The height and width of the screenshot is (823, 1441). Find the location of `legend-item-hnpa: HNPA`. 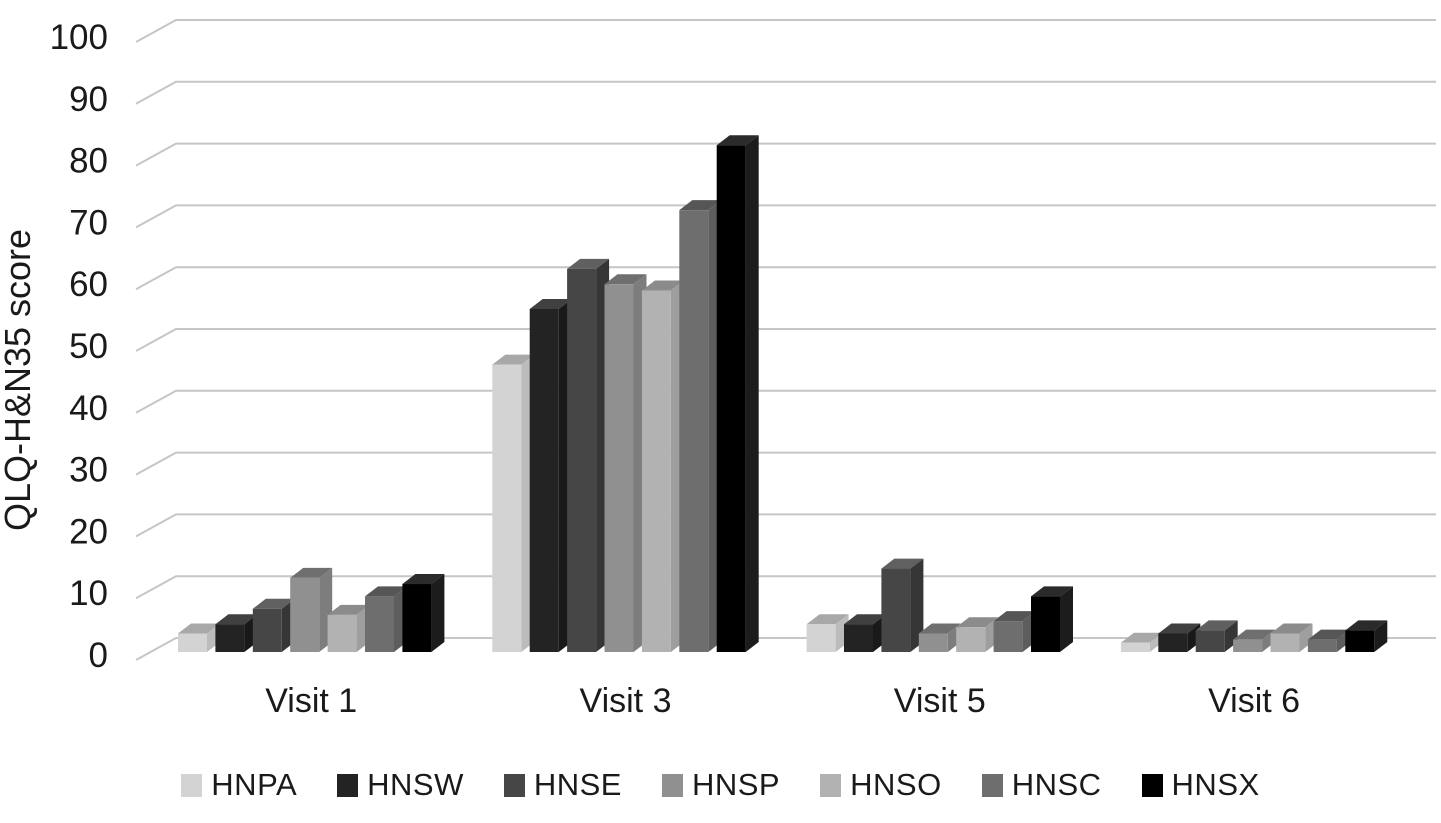

legend-item-hnpa: HNPA is located at coordinates (239, 785).